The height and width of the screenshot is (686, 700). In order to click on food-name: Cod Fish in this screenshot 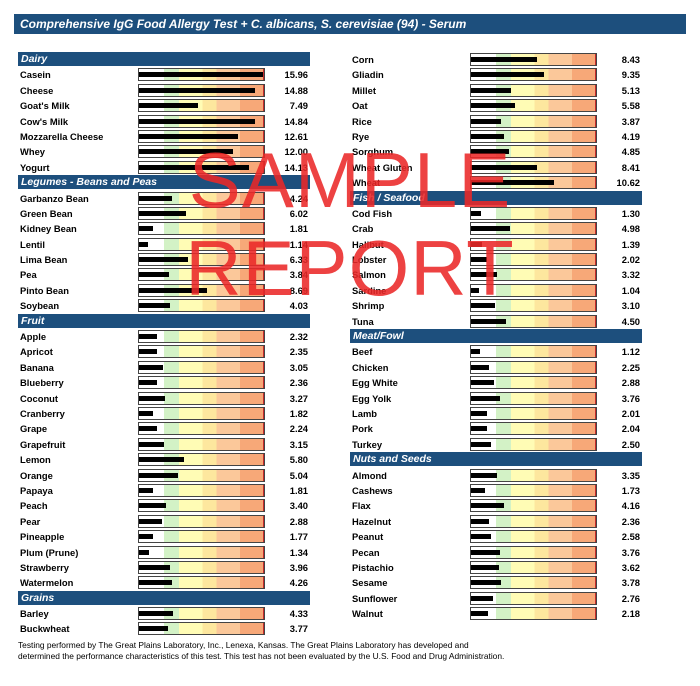, I will do `click(372, 213)`.